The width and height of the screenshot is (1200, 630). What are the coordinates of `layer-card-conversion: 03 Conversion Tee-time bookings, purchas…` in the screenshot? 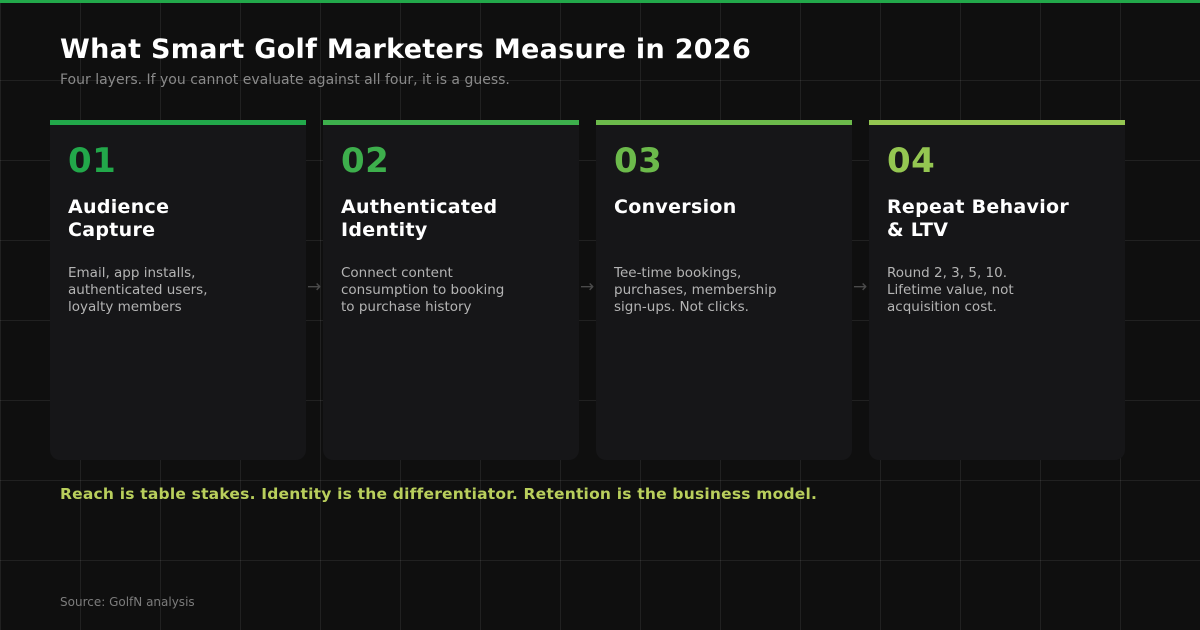 It's located at (724, 290).